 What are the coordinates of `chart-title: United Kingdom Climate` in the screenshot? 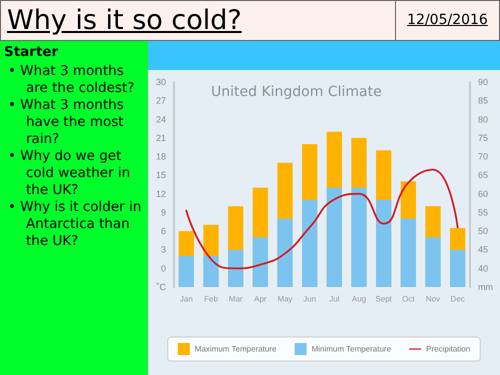 It's located at (296, 92).